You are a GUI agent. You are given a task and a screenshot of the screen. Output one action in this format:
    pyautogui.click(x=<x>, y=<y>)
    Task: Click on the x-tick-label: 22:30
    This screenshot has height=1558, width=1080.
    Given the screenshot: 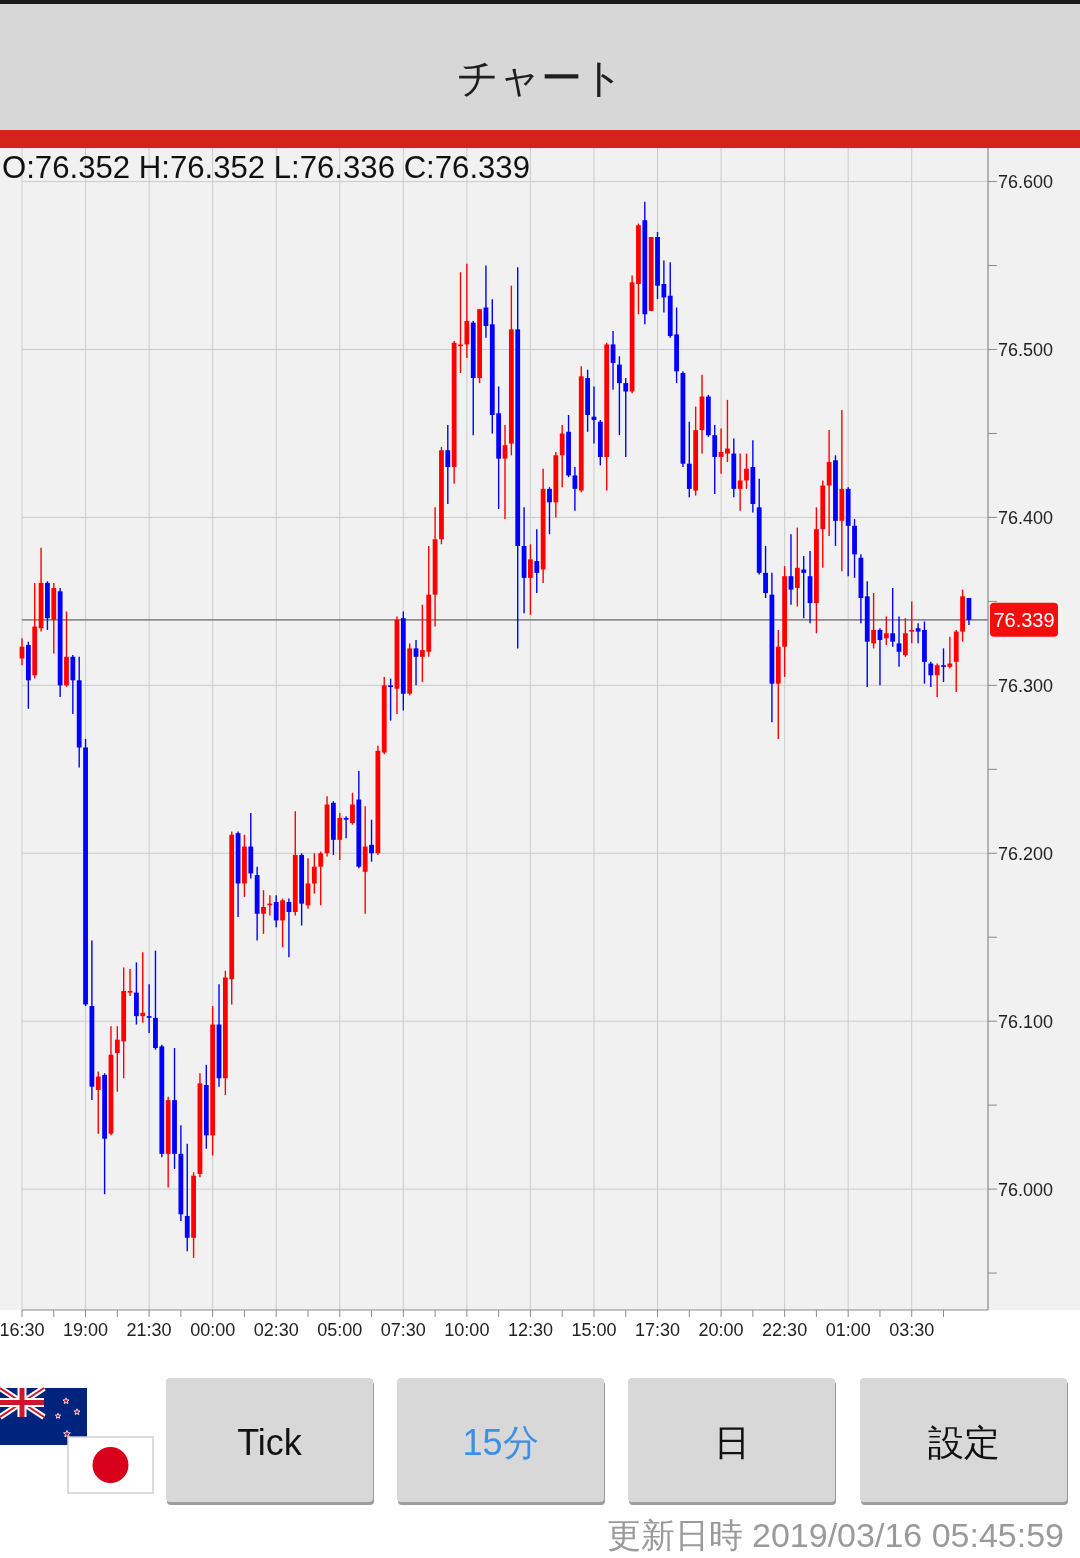 What is the action you would take?
    pyautogui.click(x=785, y=1330)
    